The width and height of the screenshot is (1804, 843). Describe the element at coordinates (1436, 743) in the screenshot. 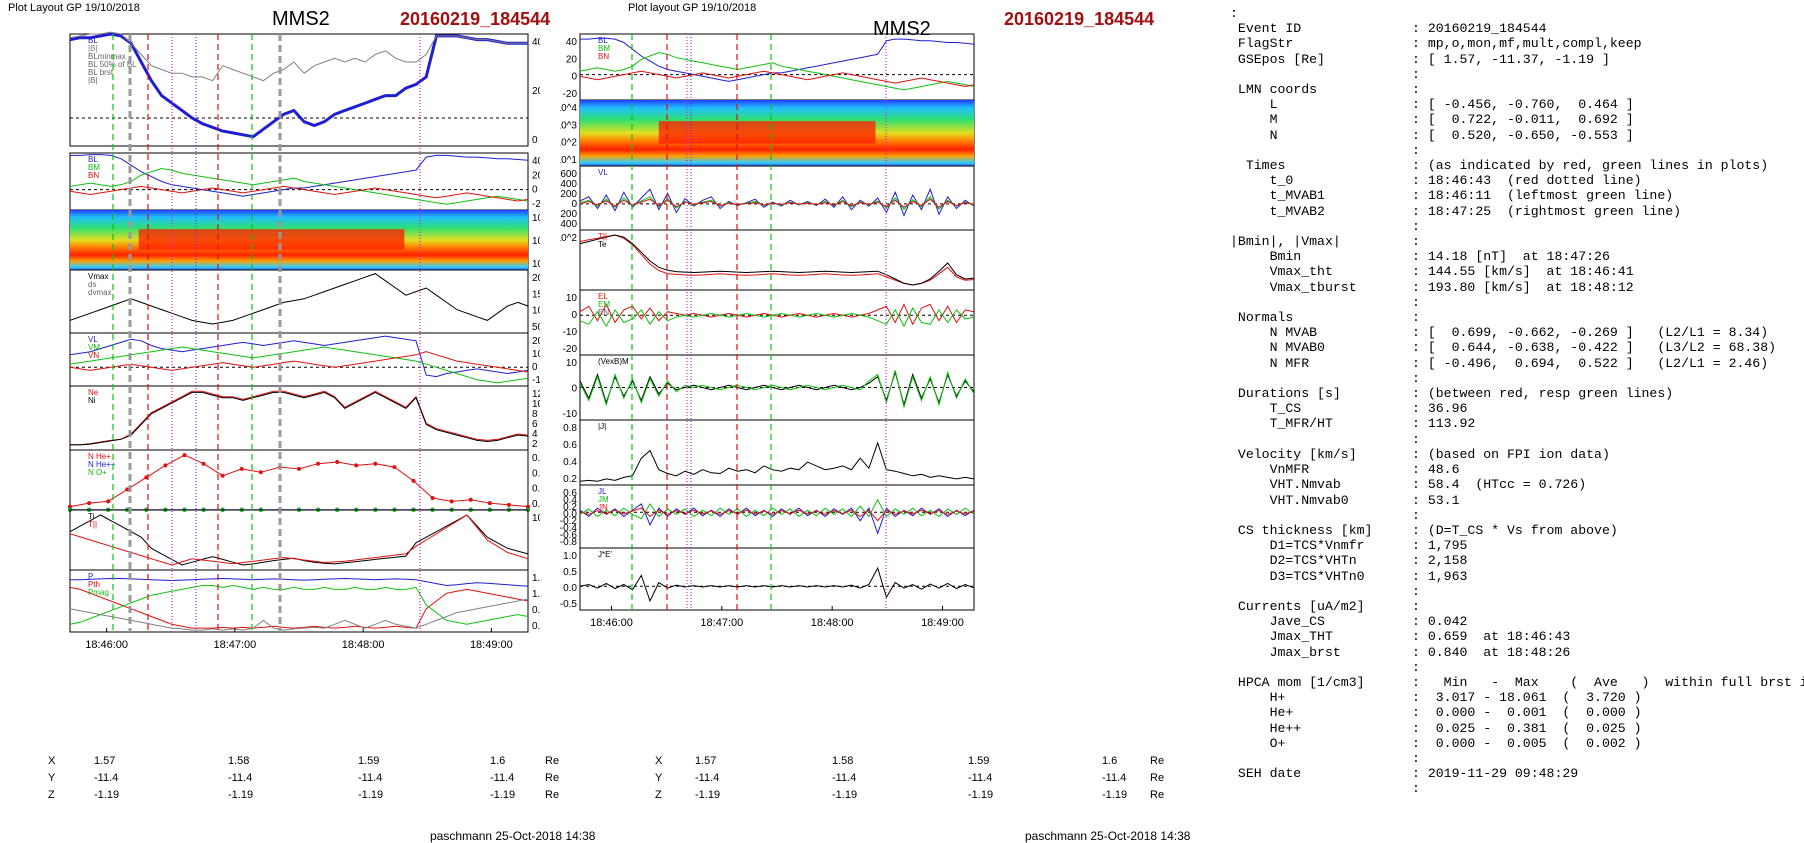

I see `info-line: O+ : 0.000 - 0.005 ( 0.002 )` at that location.